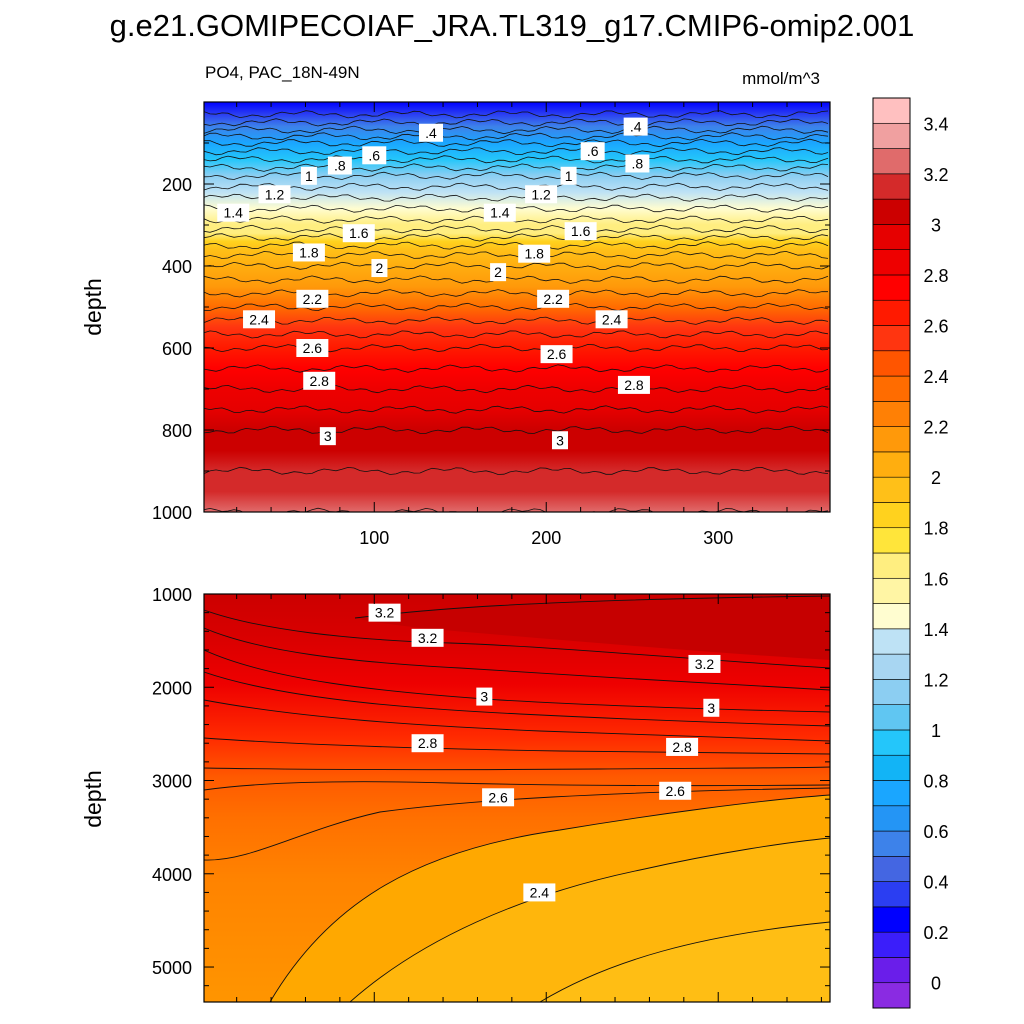 This screenshot has width=1024, height=1024. Describe the element at coordinates (516, 265) in the screenshot. I see `contour-line-2.0` at that location.